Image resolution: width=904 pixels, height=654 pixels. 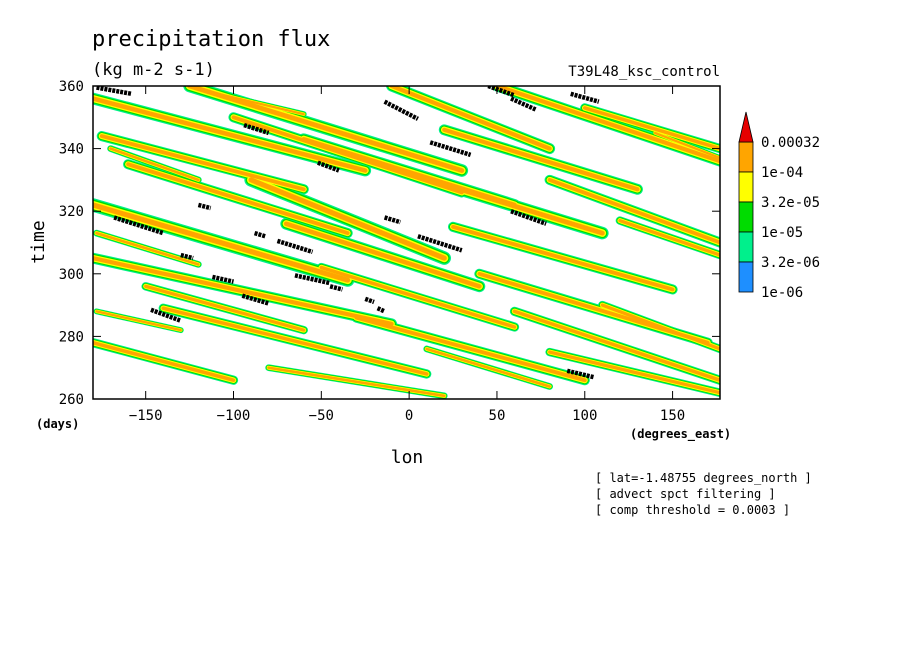 What do you see at coordinates (71, 400) in the screenshot?
I see `y-tick-label: 260` at bounding box center [71, 400].